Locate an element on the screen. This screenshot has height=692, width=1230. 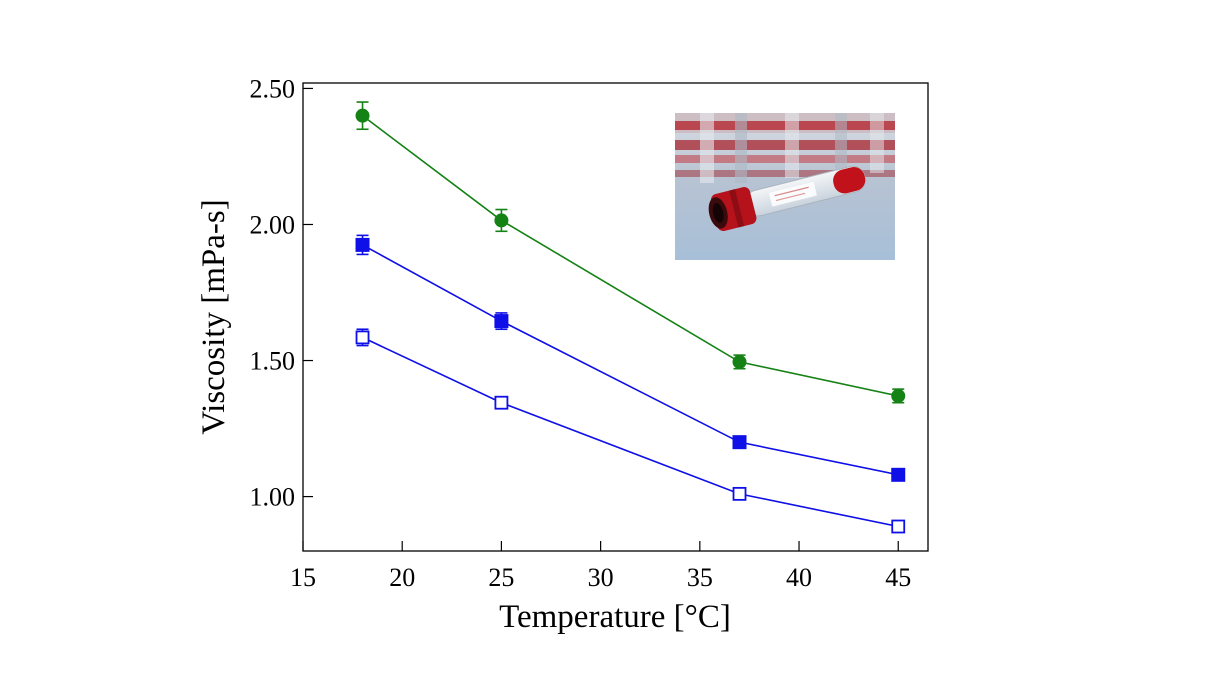
x-tick-label: 15 is located at coordinates (303, 577).